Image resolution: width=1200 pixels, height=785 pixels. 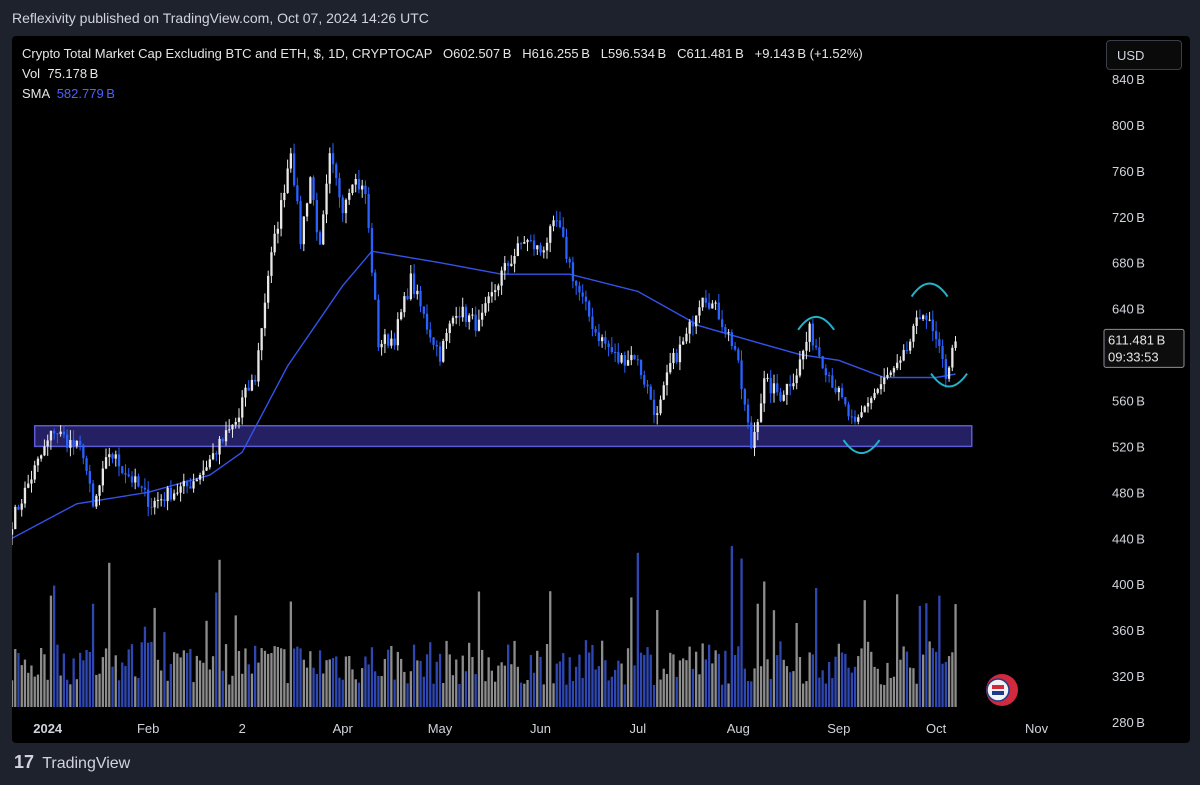 I want to click on brand-name: TradingView, so click(x=86, y=763).